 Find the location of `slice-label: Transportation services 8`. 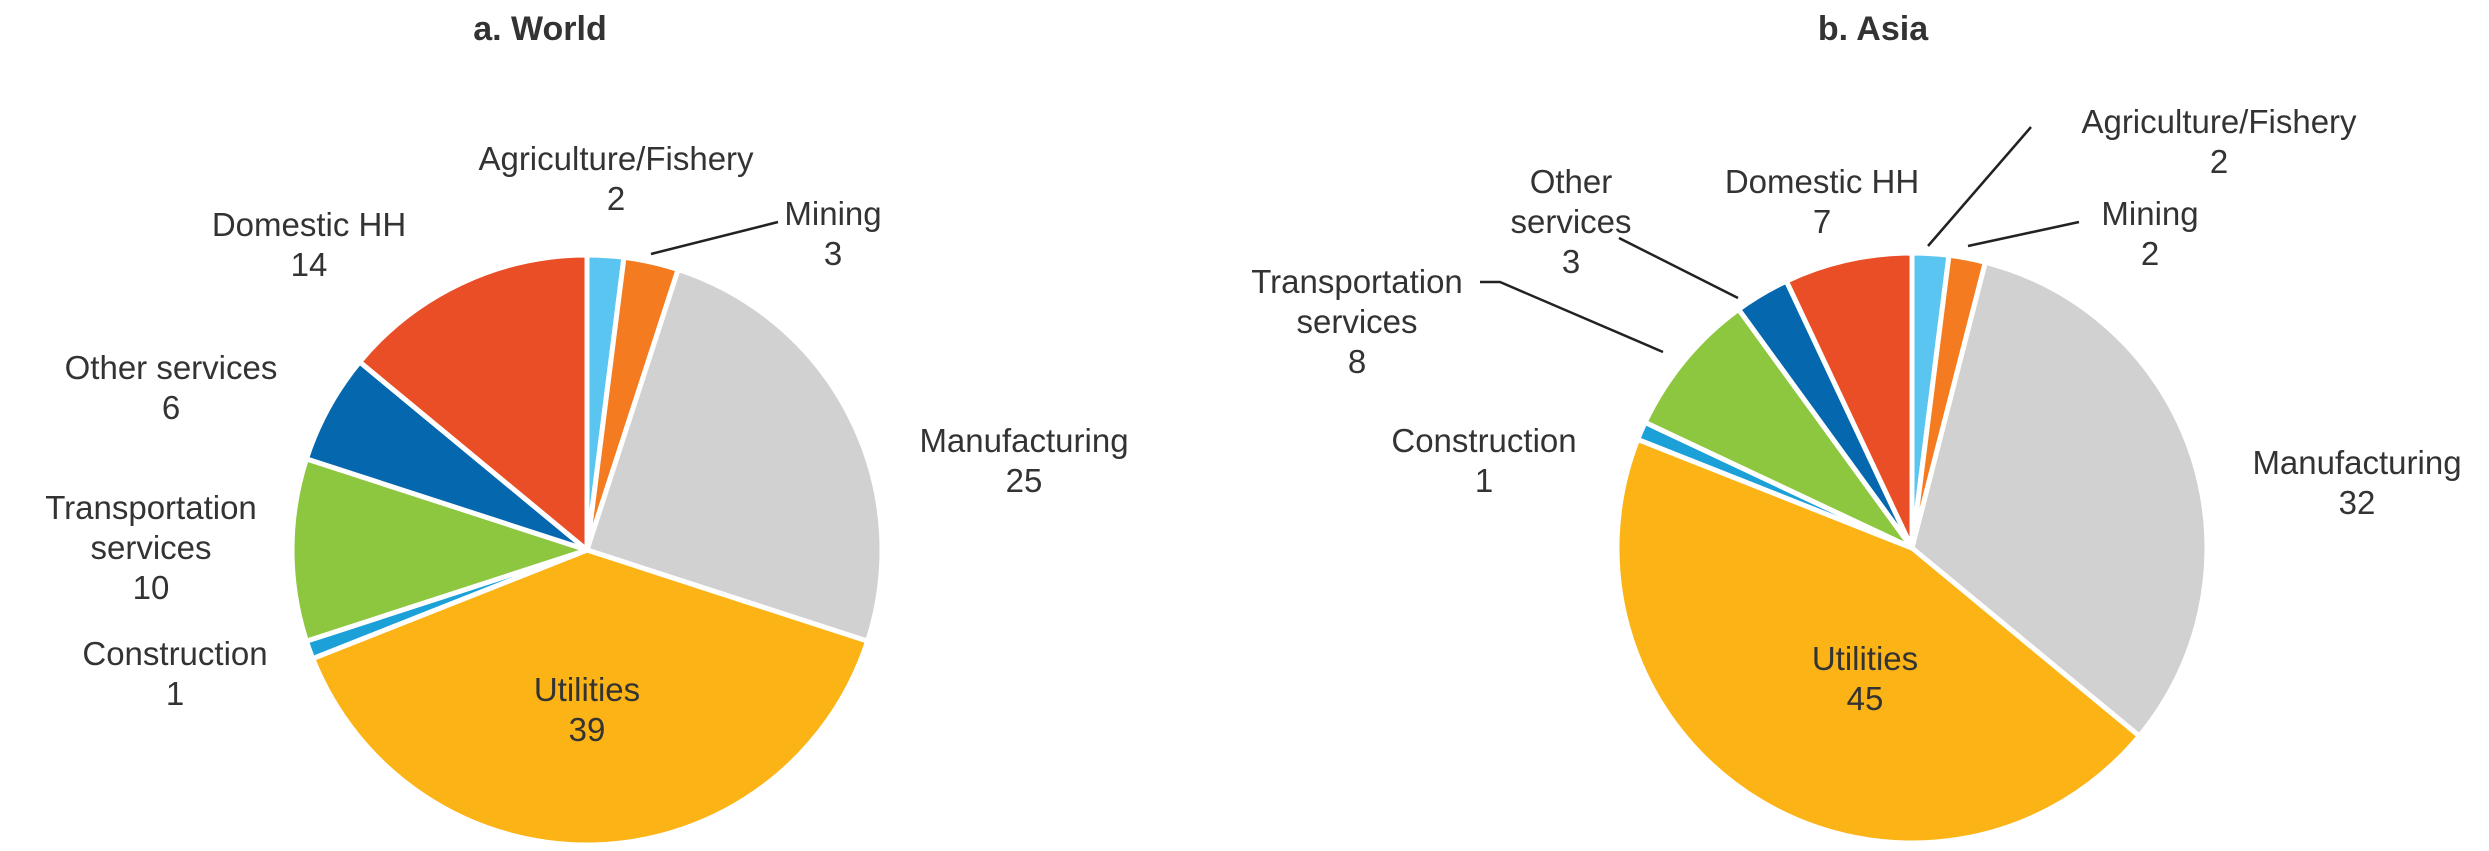

slice-label: Transportation services 8 is located at coordinates (1357, 322).